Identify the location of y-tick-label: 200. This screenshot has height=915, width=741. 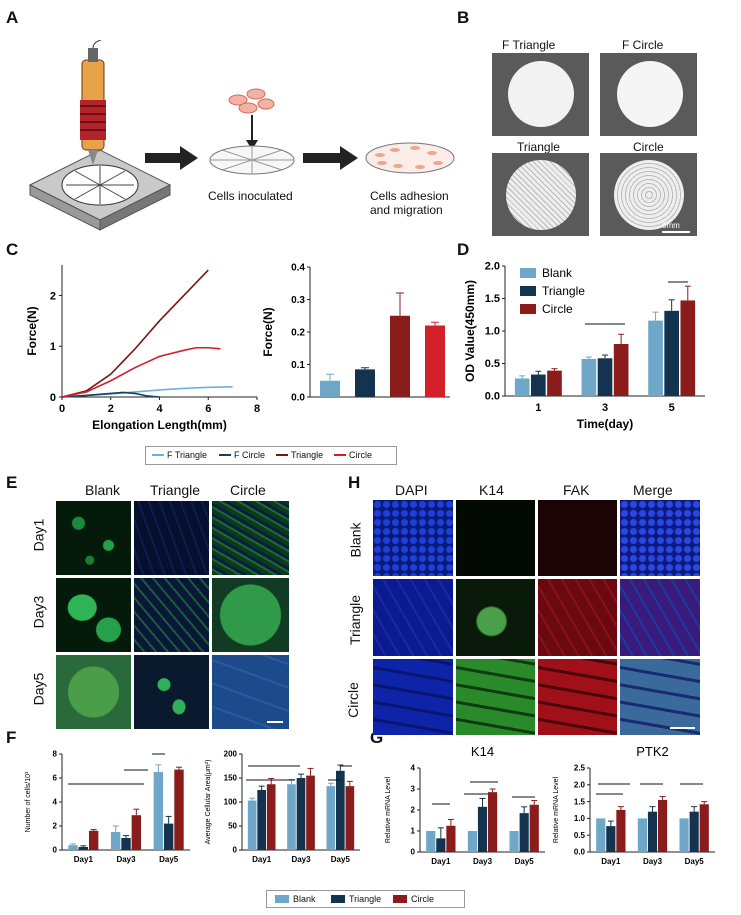
(231, 754).